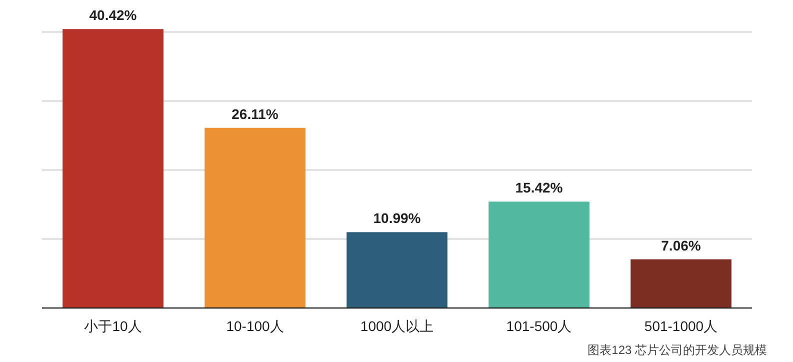 The image size is (793, 362). What do you see at coordinates (681, 326) in the screenshot?
I see `x-tick-label: 501-1000人` at bounding box center [681, 326].